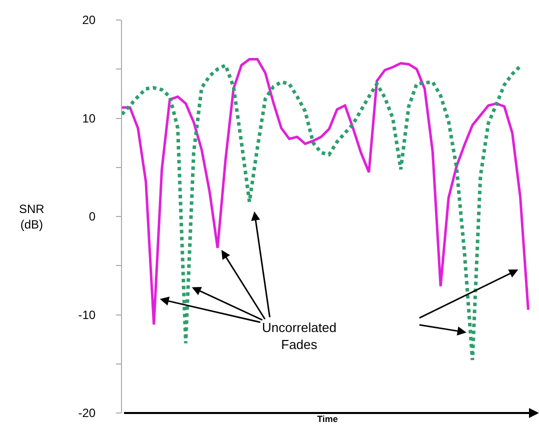 The height and width of the screenshot is (445, 539). What do you see at coordinates (92, 217) in the screenshot?
I see `y-tick-label: 0` at bounding box center [92, 217].